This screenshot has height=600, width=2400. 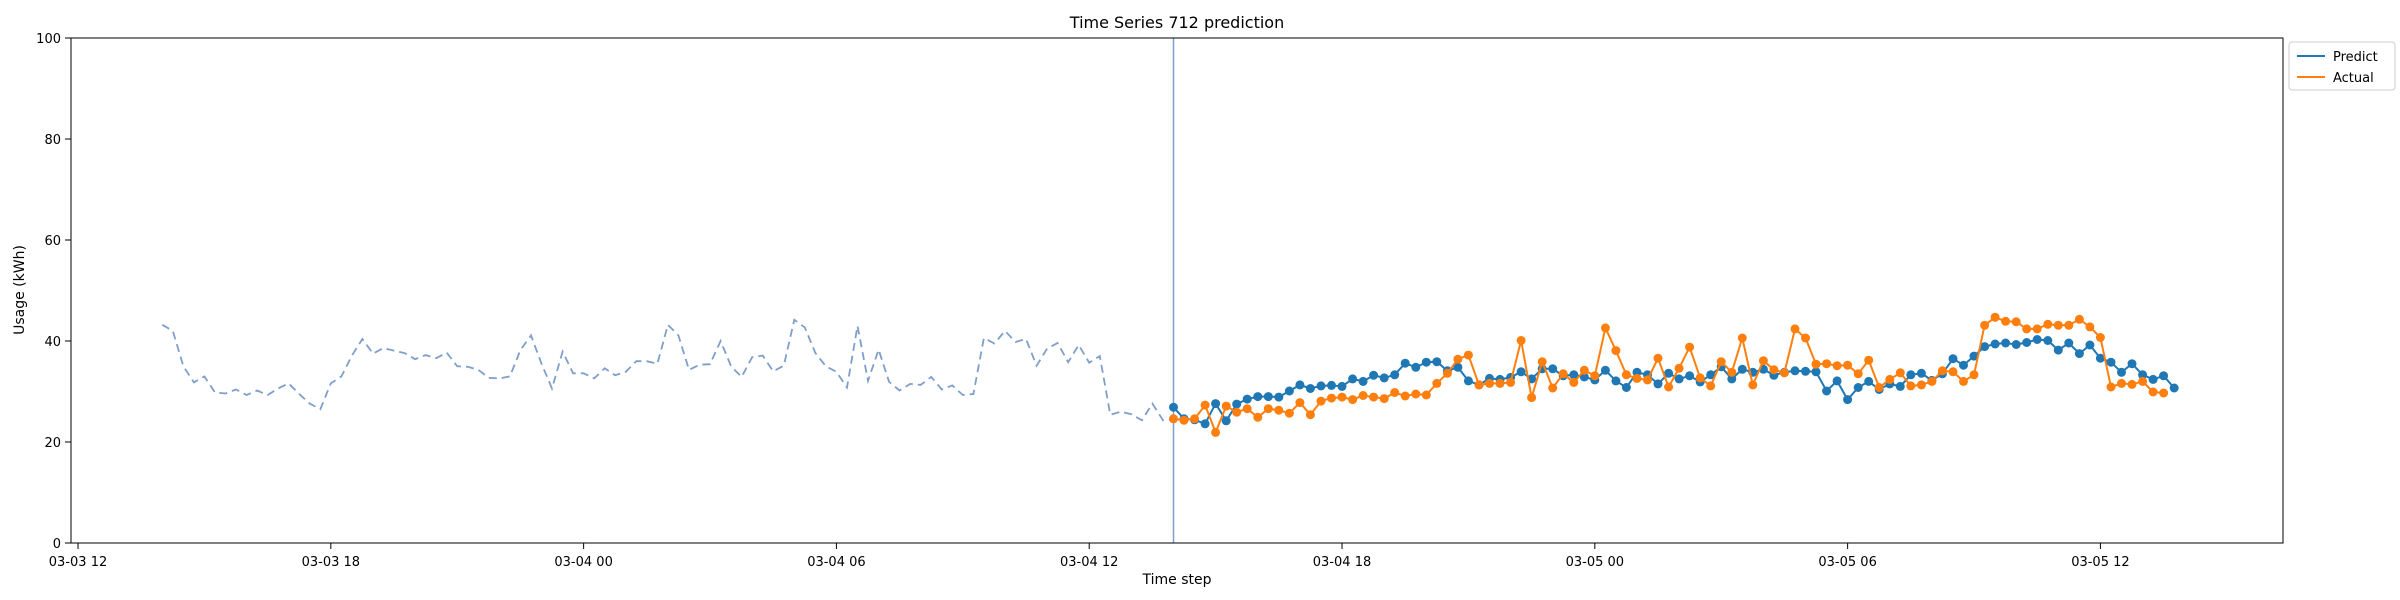 I want to click on history-line, so click(x=667, y=370).